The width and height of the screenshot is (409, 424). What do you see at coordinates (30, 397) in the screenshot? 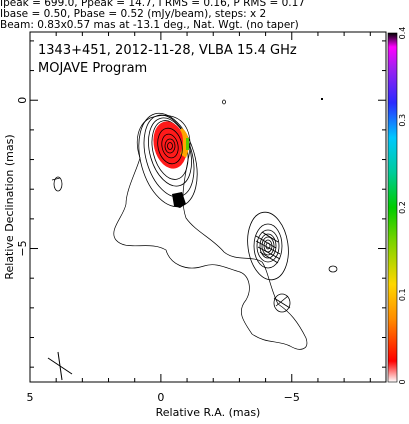
I see `x-tick-label: 5` at bounding box center [30, 397].